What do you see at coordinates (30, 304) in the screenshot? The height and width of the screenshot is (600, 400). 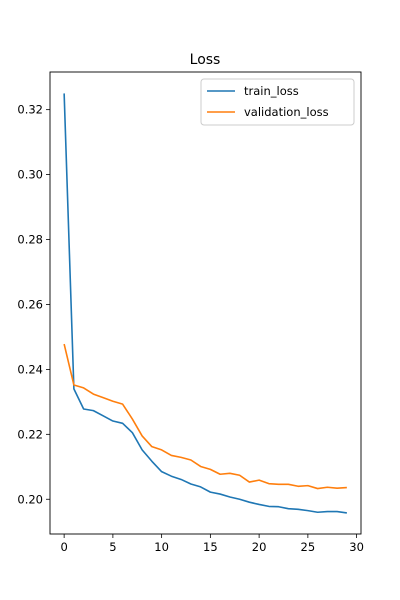 I see `y-tick-label: 0.26` at bounding box center [30, 304].